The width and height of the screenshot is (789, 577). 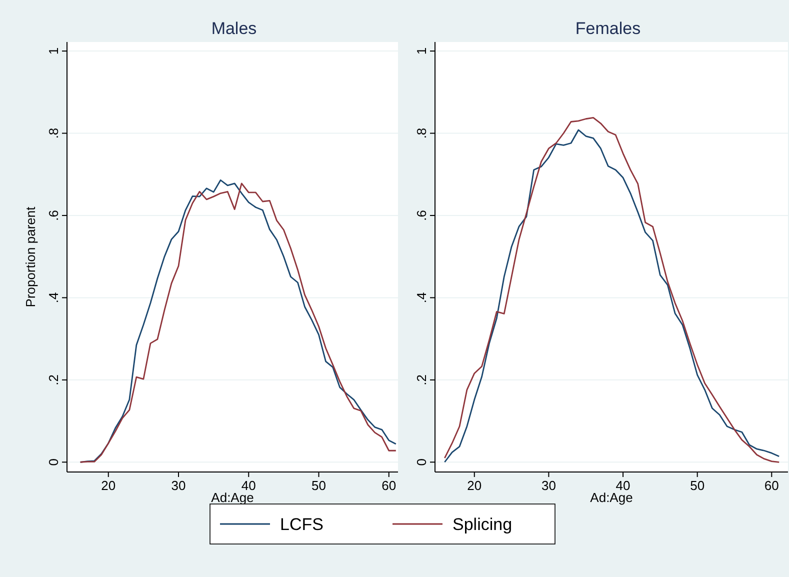 I want to click on chart-title: Females, so click(x=608, y=28).